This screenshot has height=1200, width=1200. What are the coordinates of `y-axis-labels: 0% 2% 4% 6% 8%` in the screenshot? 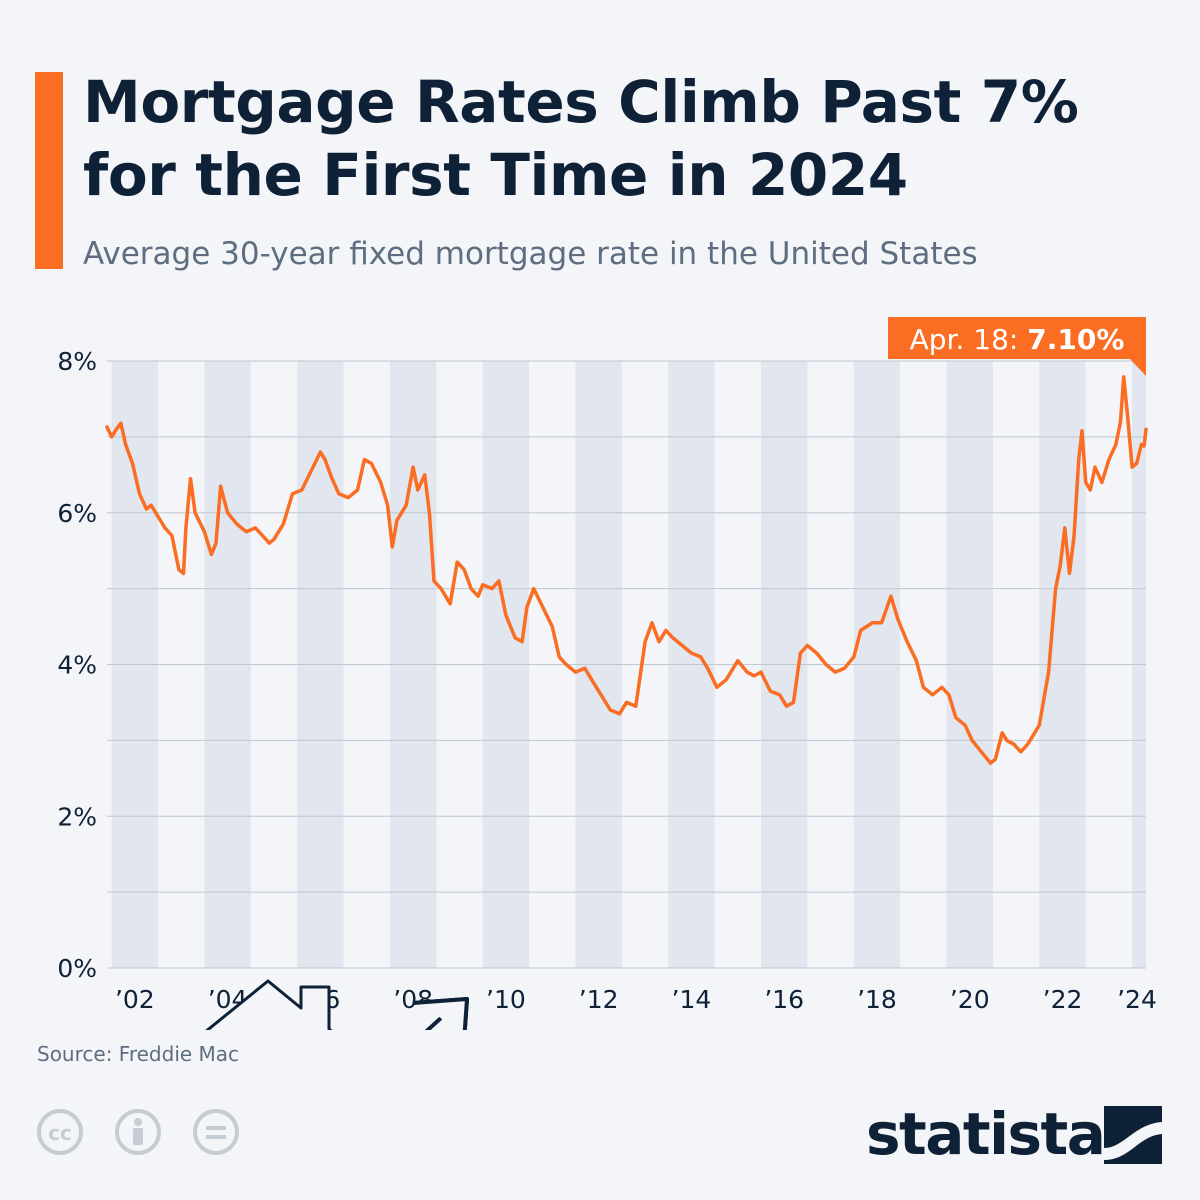 It's located at (77, 665).